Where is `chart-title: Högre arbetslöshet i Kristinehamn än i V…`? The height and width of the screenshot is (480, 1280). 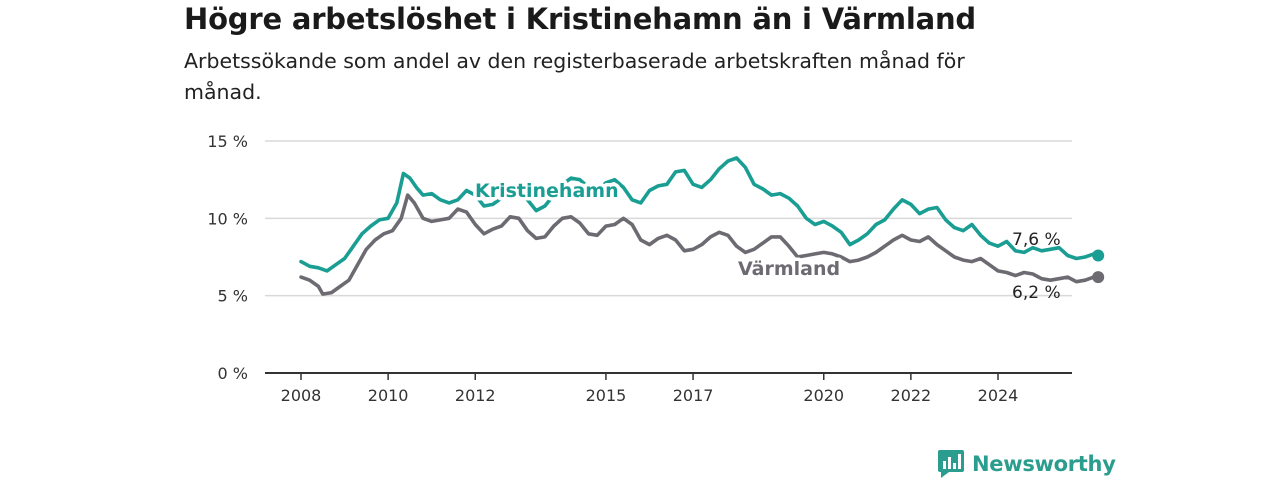
chart-title: Högre arbetslöshet i Kristinehamn än i V… is located at coordinates (580, 19).